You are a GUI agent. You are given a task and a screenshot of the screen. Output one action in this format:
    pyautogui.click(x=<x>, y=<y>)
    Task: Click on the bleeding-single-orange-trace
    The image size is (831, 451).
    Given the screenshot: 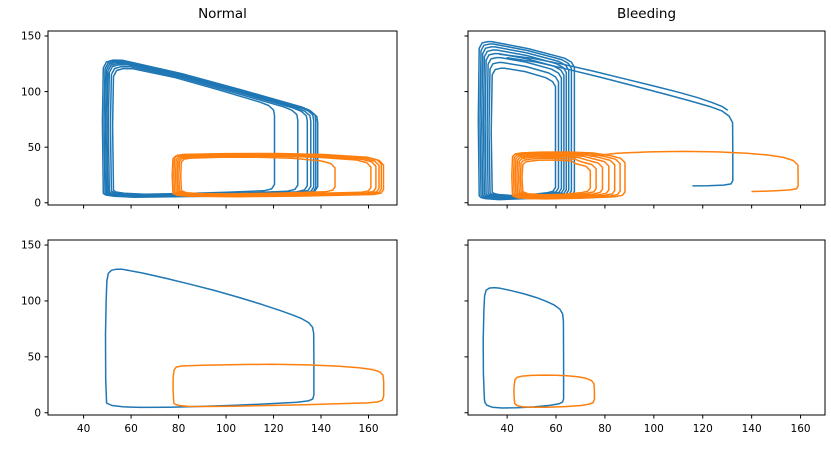 What is the action you would take?
    pyautogui.click(x=554, y=391)
    